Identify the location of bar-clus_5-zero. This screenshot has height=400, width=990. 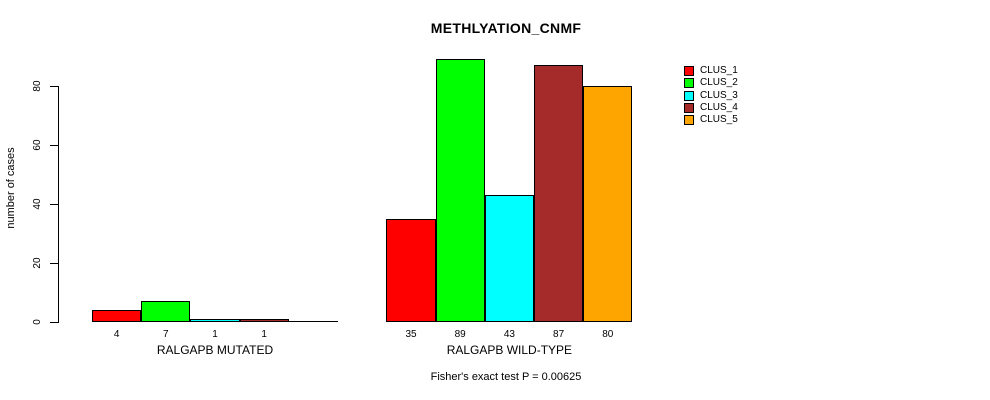
(313, 321).